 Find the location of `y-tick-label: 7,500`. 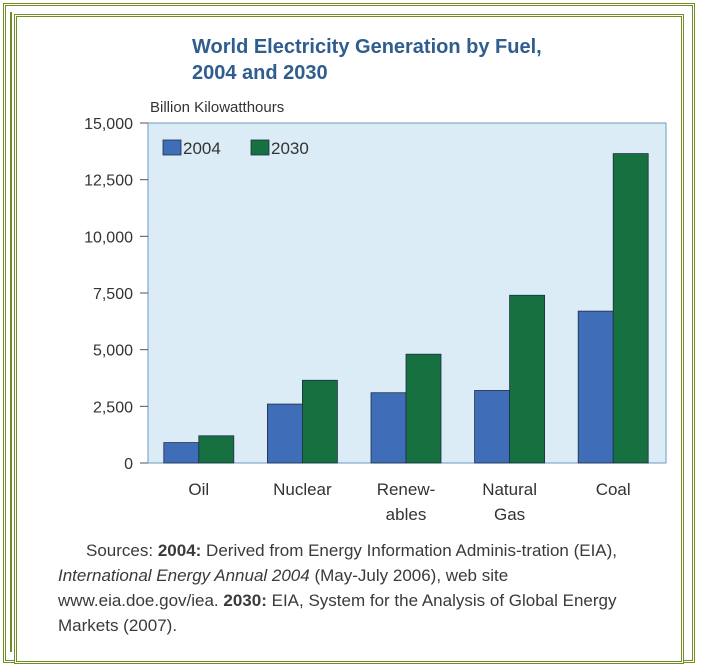

y-tick-label: 7,500 is located at coordinates (113, 294).